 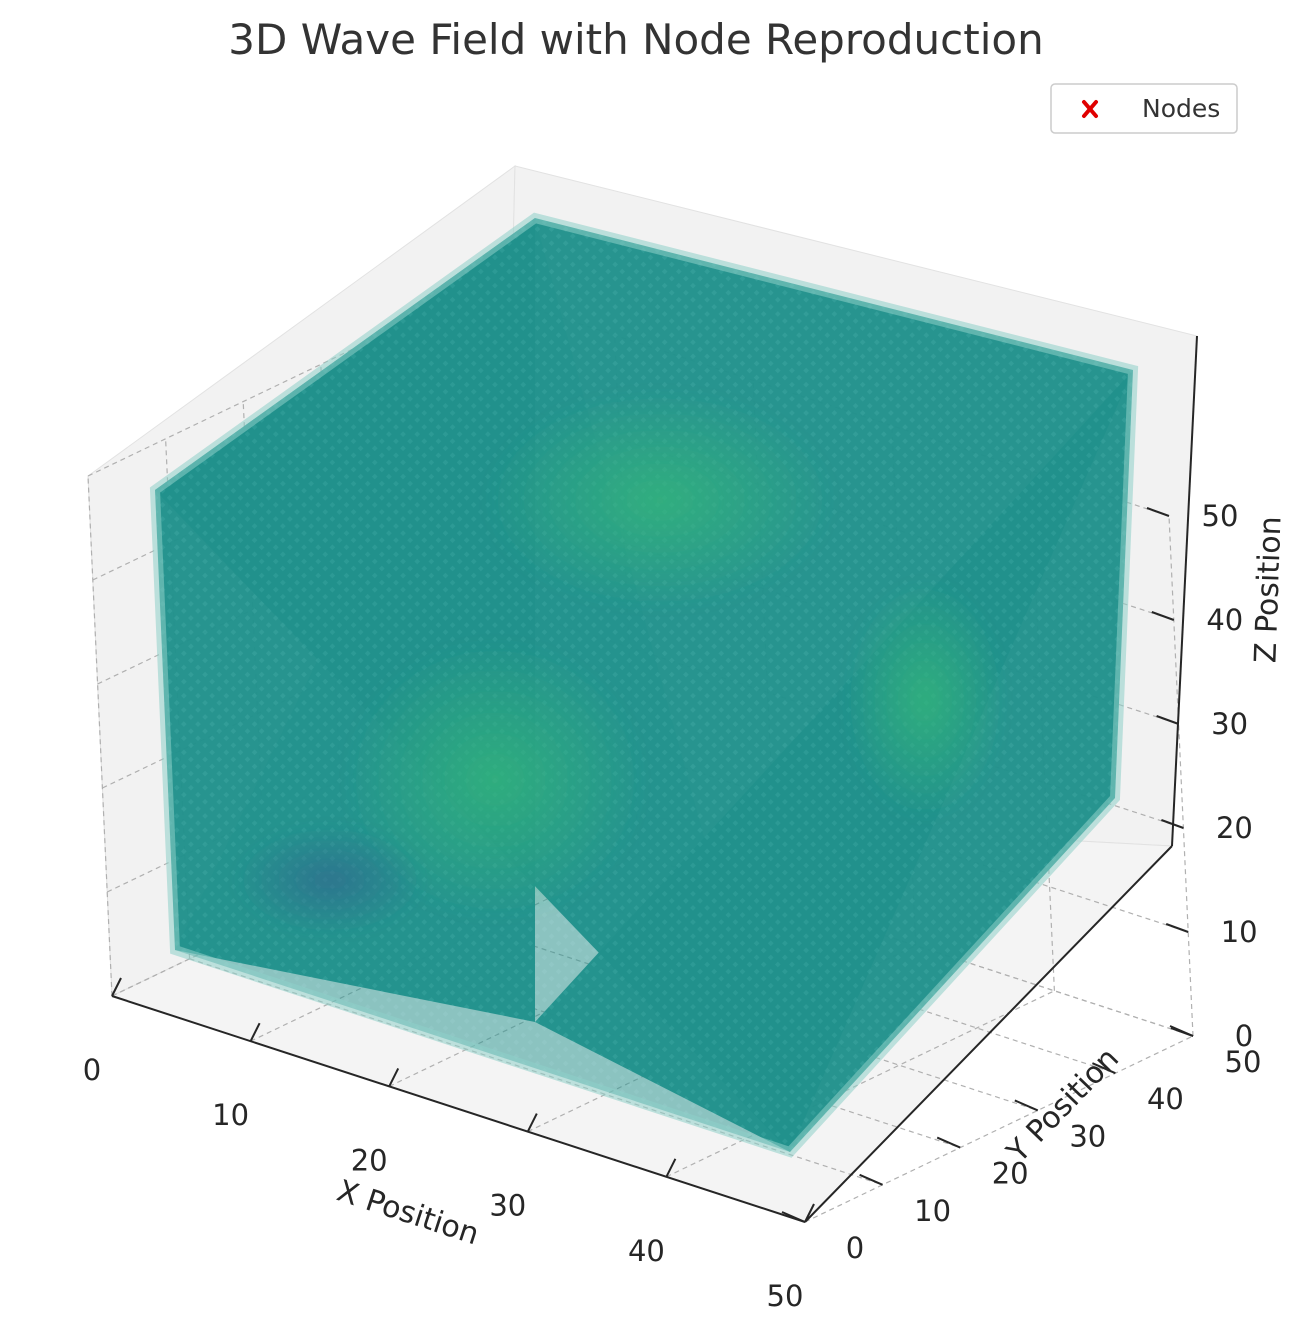 I want to click on wave-low-left, so click(x=330, y=880).